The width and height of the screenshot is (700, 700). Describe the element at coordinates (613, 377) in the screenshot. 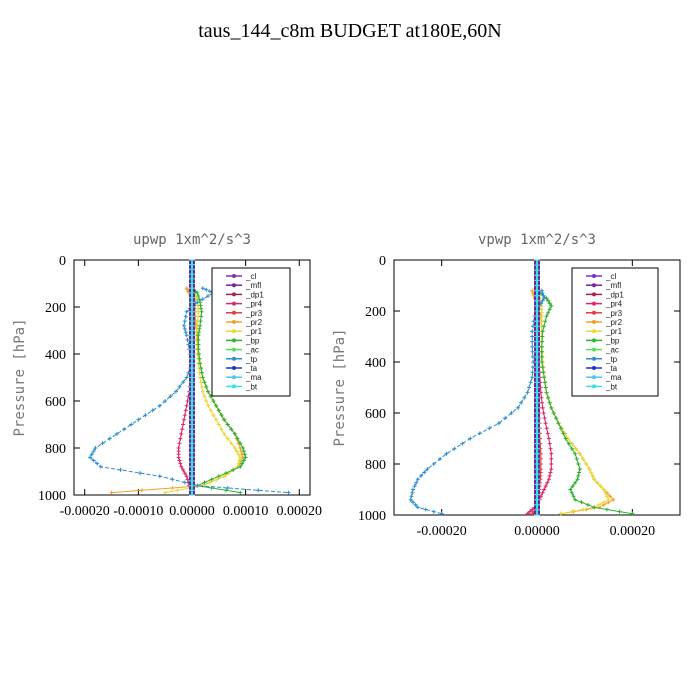

I see `legend-entry: _ma` at that location.